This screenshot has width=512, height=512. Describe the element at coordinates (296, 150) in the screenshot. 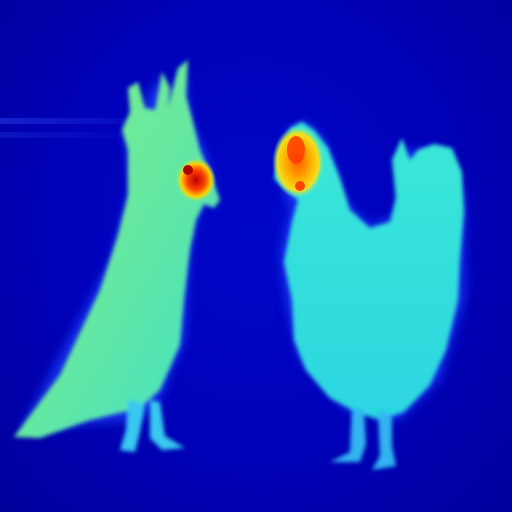

I see `chicken-comb-hotspot` at that location.